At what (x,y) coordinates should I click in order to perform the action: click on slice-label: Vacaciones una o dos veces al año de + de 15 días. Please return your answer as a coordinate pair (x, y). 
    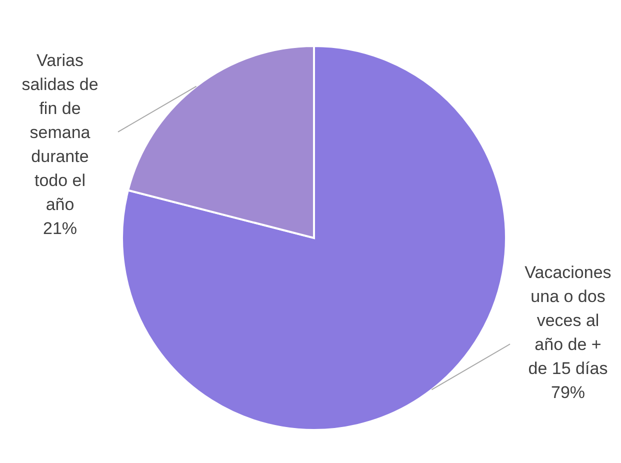
    Looking at the image, I should click on (568, 320).